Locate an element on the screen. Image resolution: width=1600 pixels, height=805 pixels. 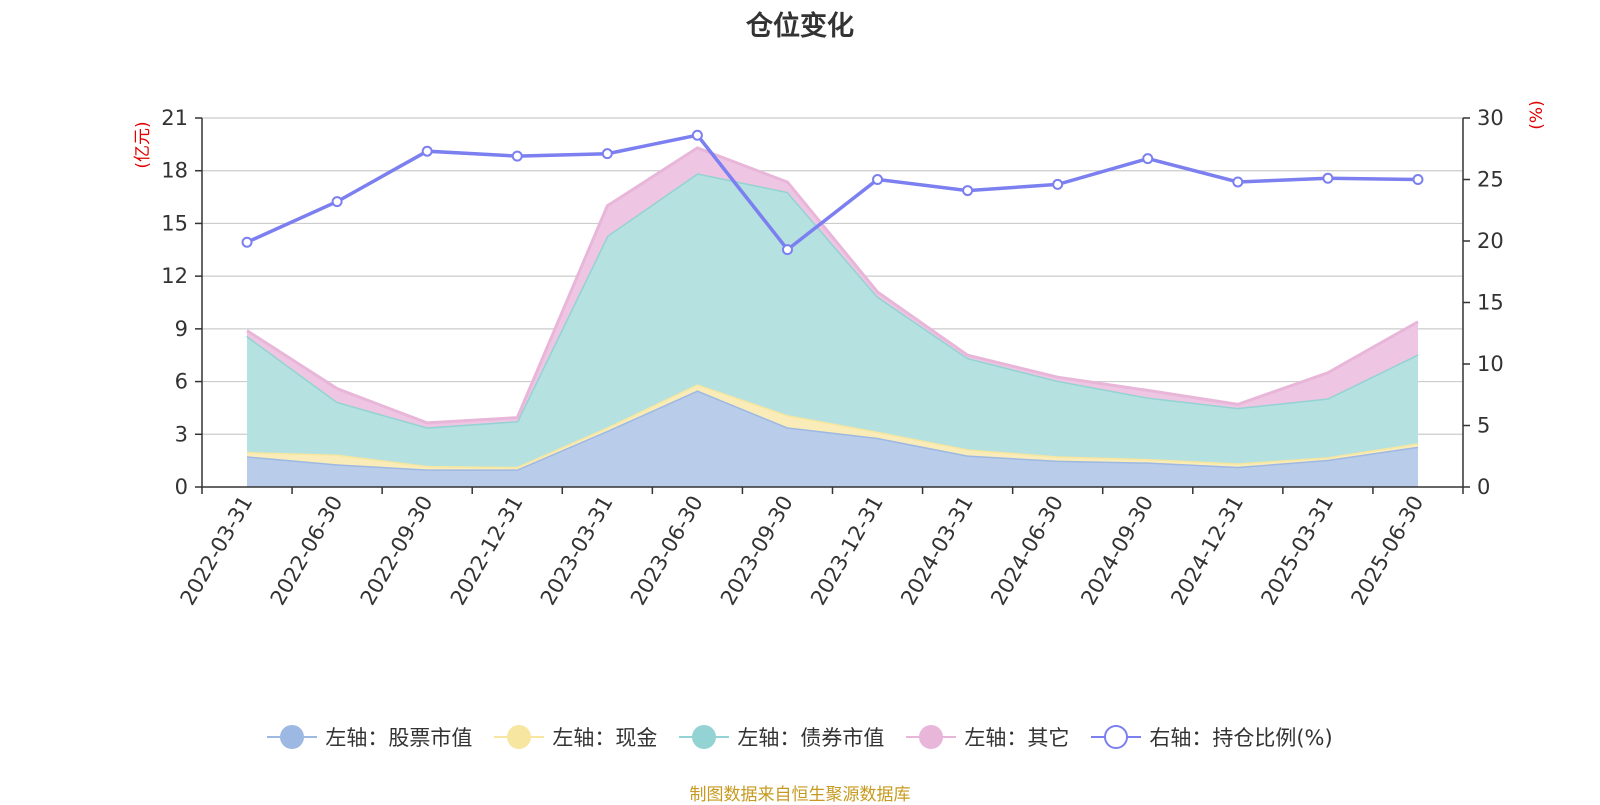
legend-label-other: 左轴：其它 is located at coordinates (1017, 738).